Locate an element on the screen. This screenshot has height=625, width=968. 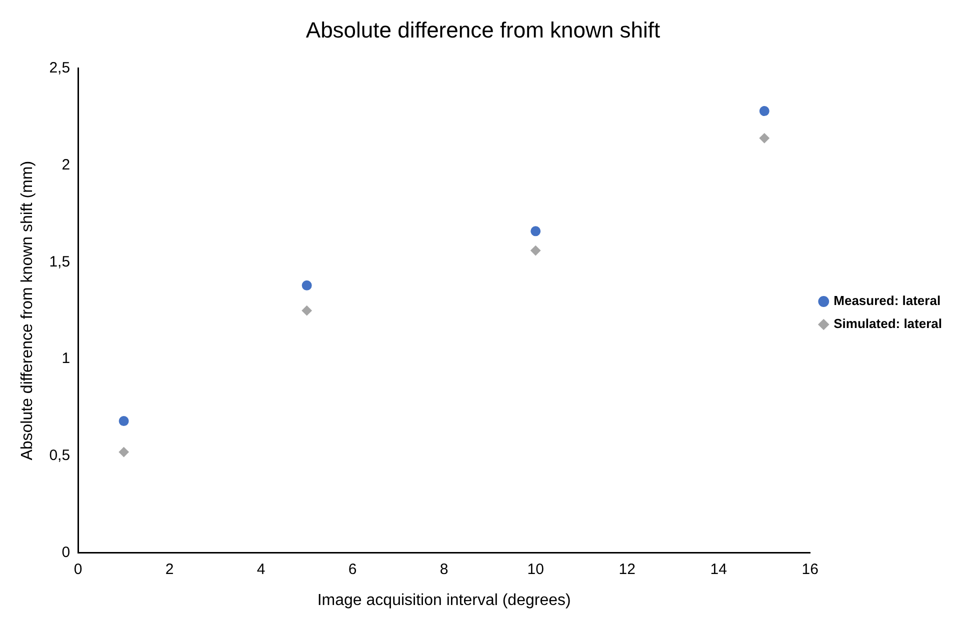
y-tick-label: 2 is located at coordinates (66, 165).